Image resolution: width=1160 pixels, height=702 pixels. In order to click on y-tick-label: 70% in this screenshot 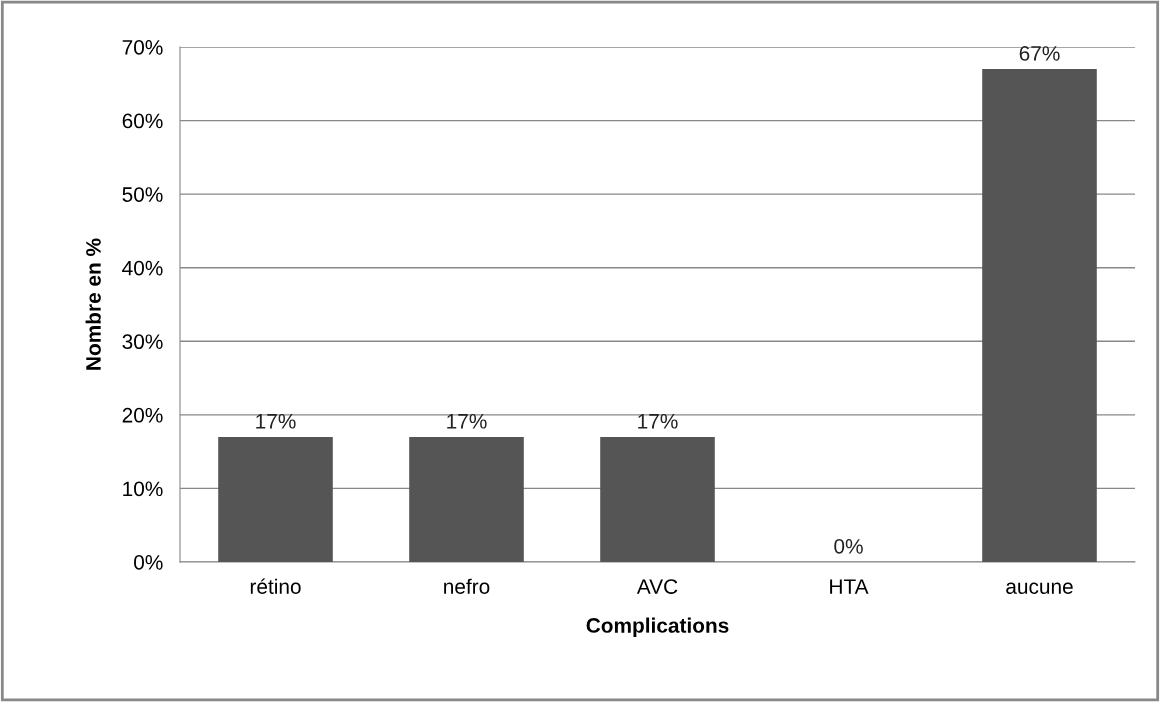, I will do `click(142, 47)`.